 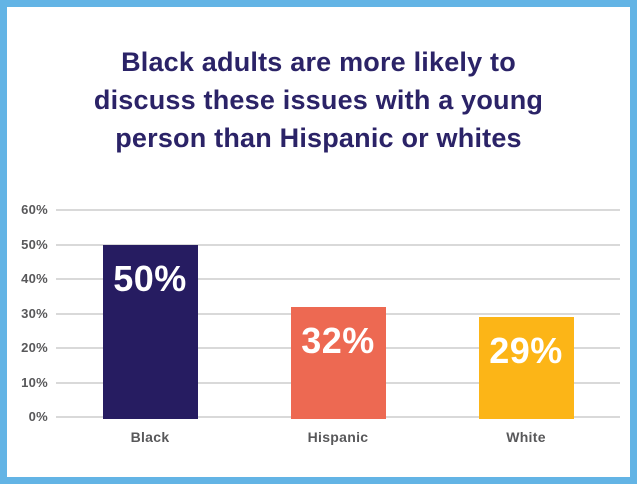 I want to click on chart-title-line-2: discuss these issues with a young, so click(x=318, y=100).